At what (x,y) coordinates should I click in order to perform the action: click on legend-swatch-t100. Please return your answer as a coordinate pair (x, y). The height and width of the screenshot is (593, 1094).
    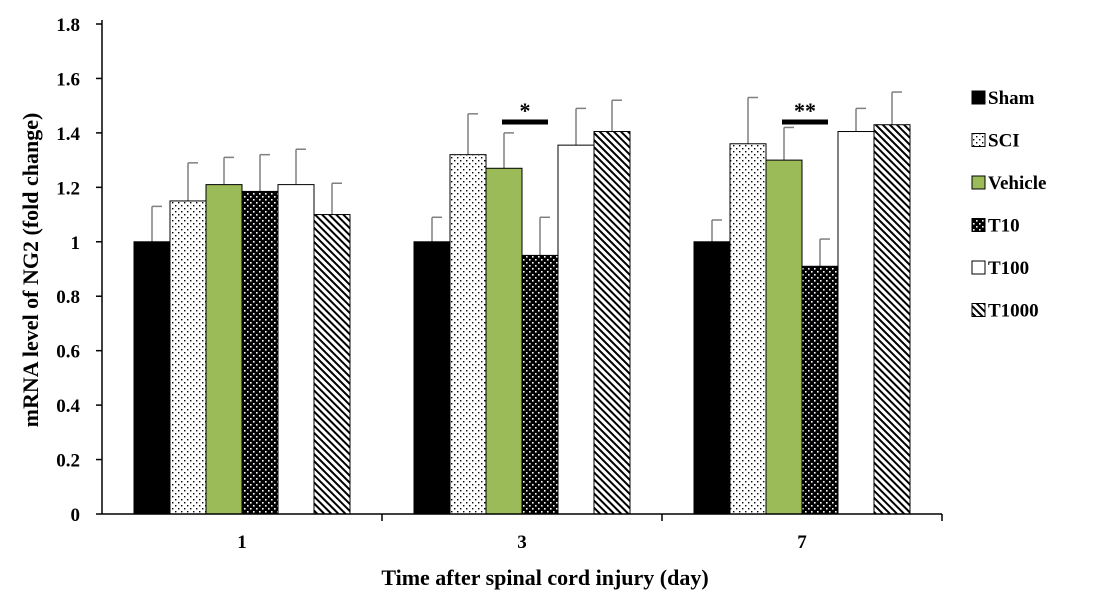
    Looking at the image, I should click on (978, 267).